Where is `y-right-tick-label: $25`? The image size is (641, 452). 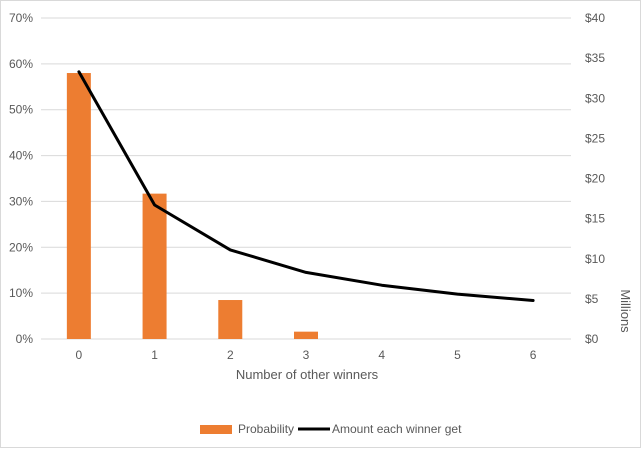
y-right-tick-label: $25 is located at coordinates (595, 138).